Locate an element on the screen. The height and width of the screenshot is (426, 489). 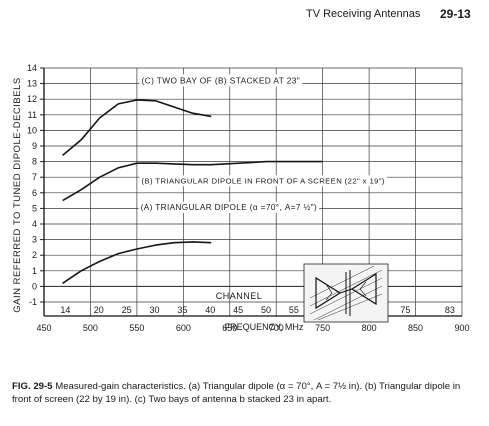
channel-label: CHANNEL is located at coordinates (239, 296).